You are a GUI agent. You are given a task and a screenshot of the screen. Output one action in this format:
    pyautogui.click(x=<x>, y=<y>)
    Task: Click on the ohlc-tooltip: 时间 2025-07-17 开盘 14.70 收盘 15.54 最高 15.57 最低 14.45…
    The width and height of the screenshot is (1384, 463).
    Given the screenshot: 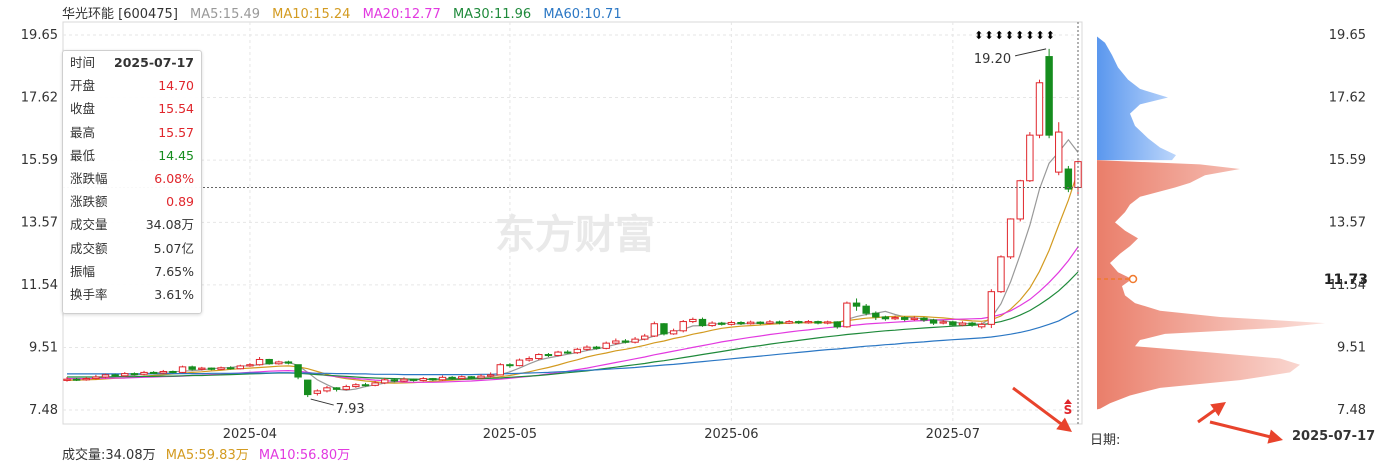 What is the action you would take?
    pyautogui.click(x=132, y=182)
    